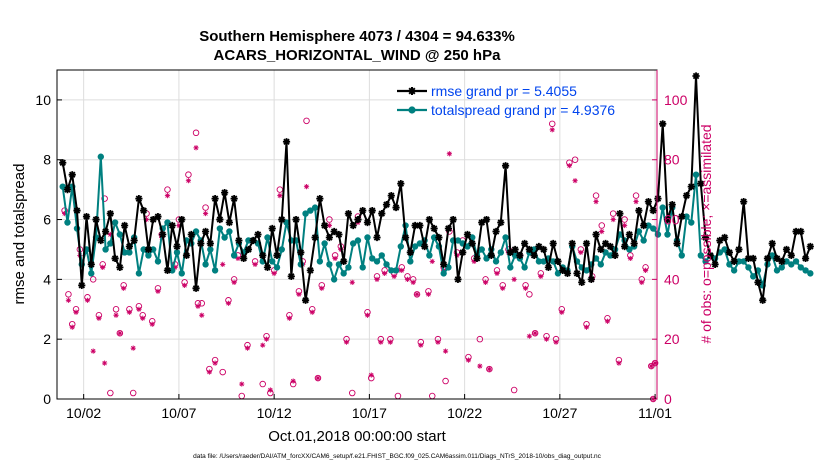 The image size is (830, 475). I want to click on left-tick-label: 2, so click(47, 339).